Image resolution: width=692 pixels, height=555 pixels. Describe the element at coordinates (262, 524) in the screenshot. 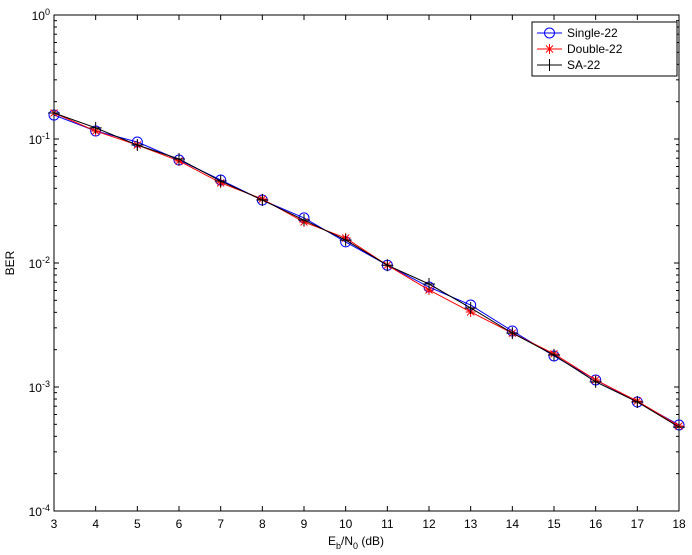

I see `x-tick-label: 8` at that location.